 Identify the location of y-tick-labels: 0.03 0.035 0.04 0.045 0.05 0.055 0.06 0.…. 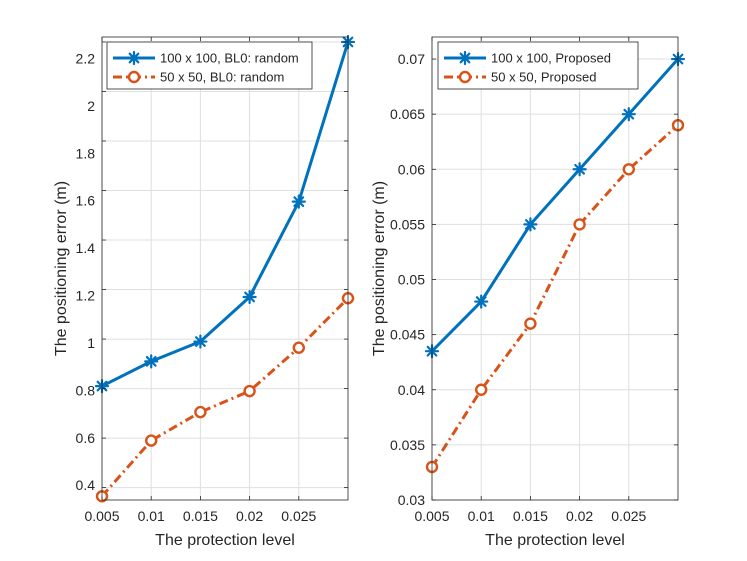
(407, 279).